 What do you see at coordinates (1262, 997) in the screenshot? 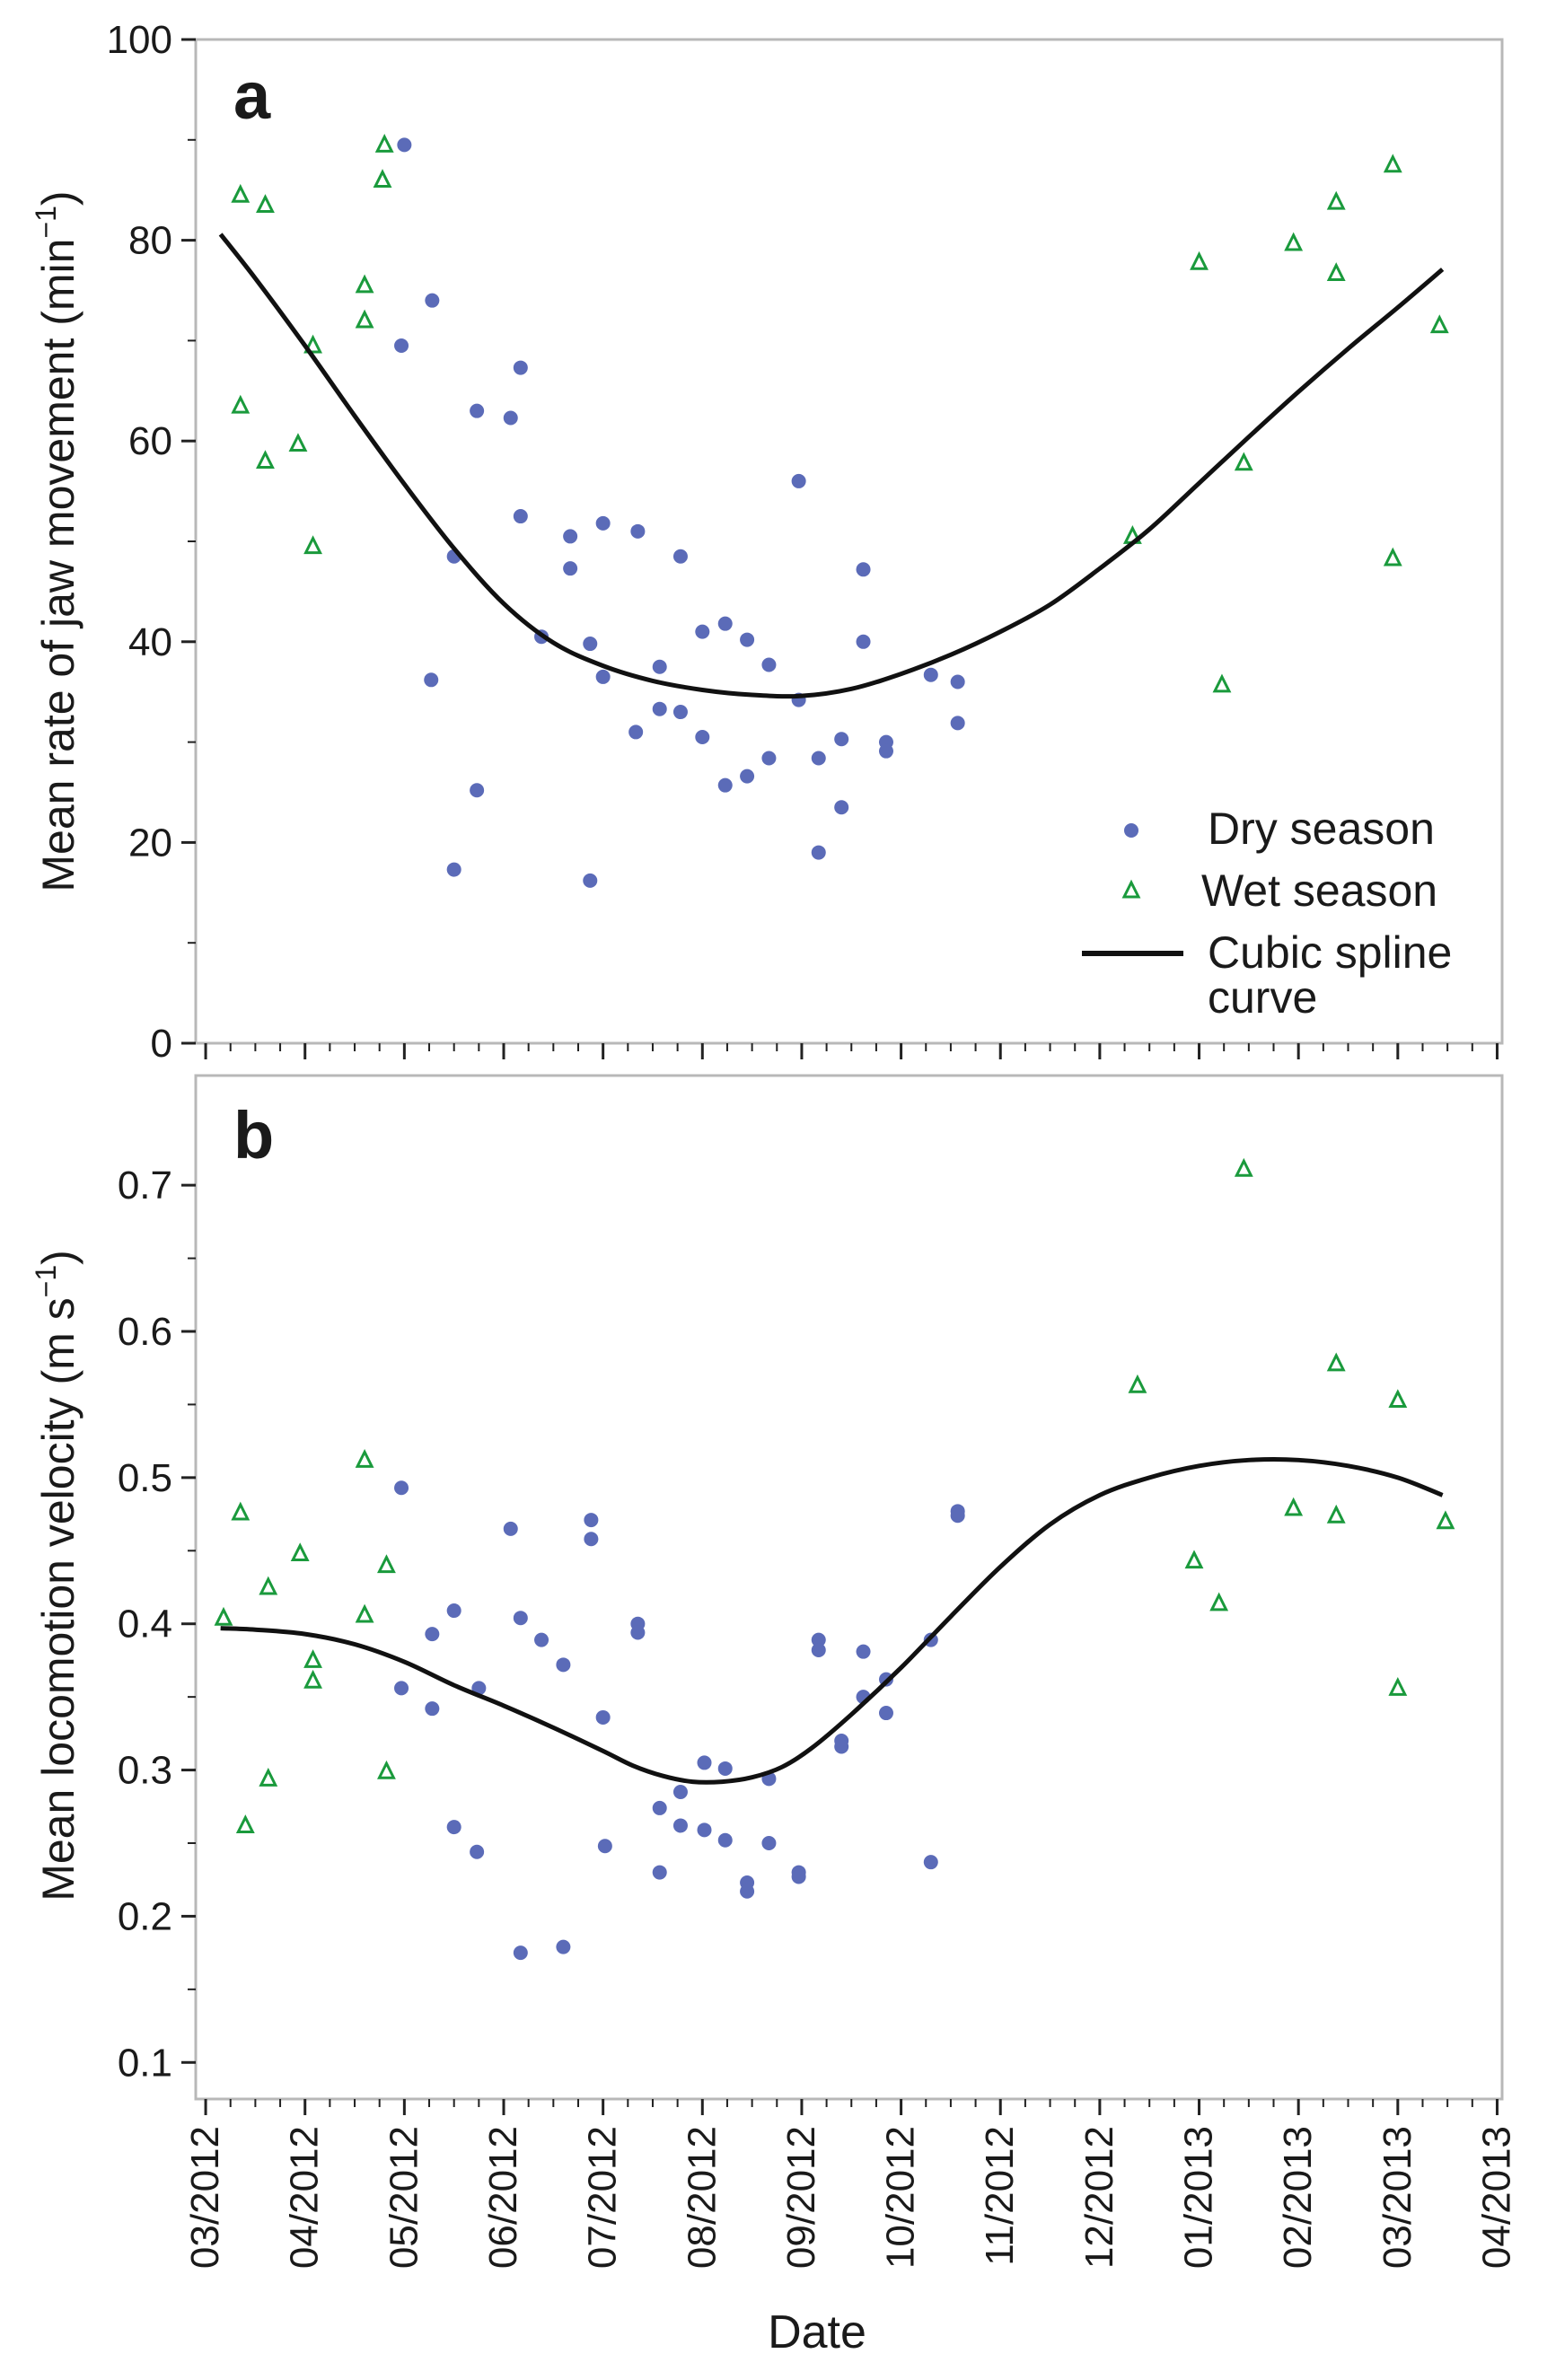
I see `legend-curve-label-2: curve` at bounding box center [1262, 997].